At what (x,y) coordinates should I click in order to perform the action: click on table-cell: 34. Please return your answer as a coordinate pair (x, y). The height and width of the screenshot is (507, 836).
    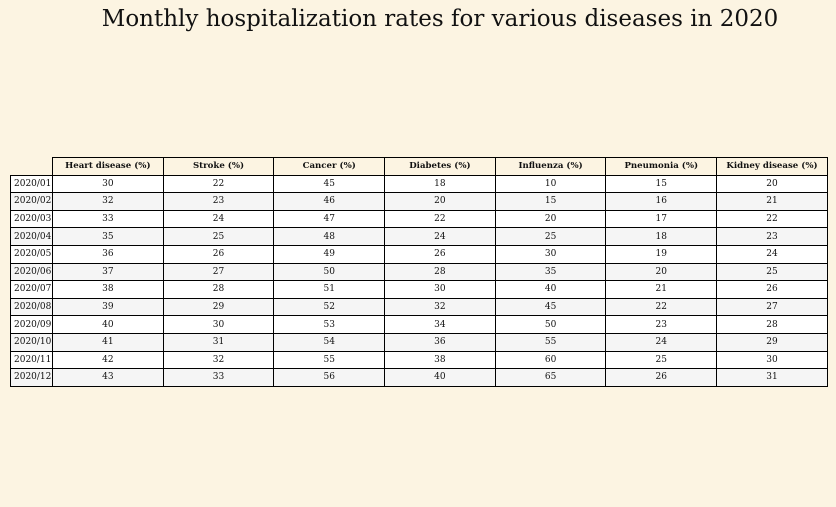
    Looking at the image, I should click on (440, 324).